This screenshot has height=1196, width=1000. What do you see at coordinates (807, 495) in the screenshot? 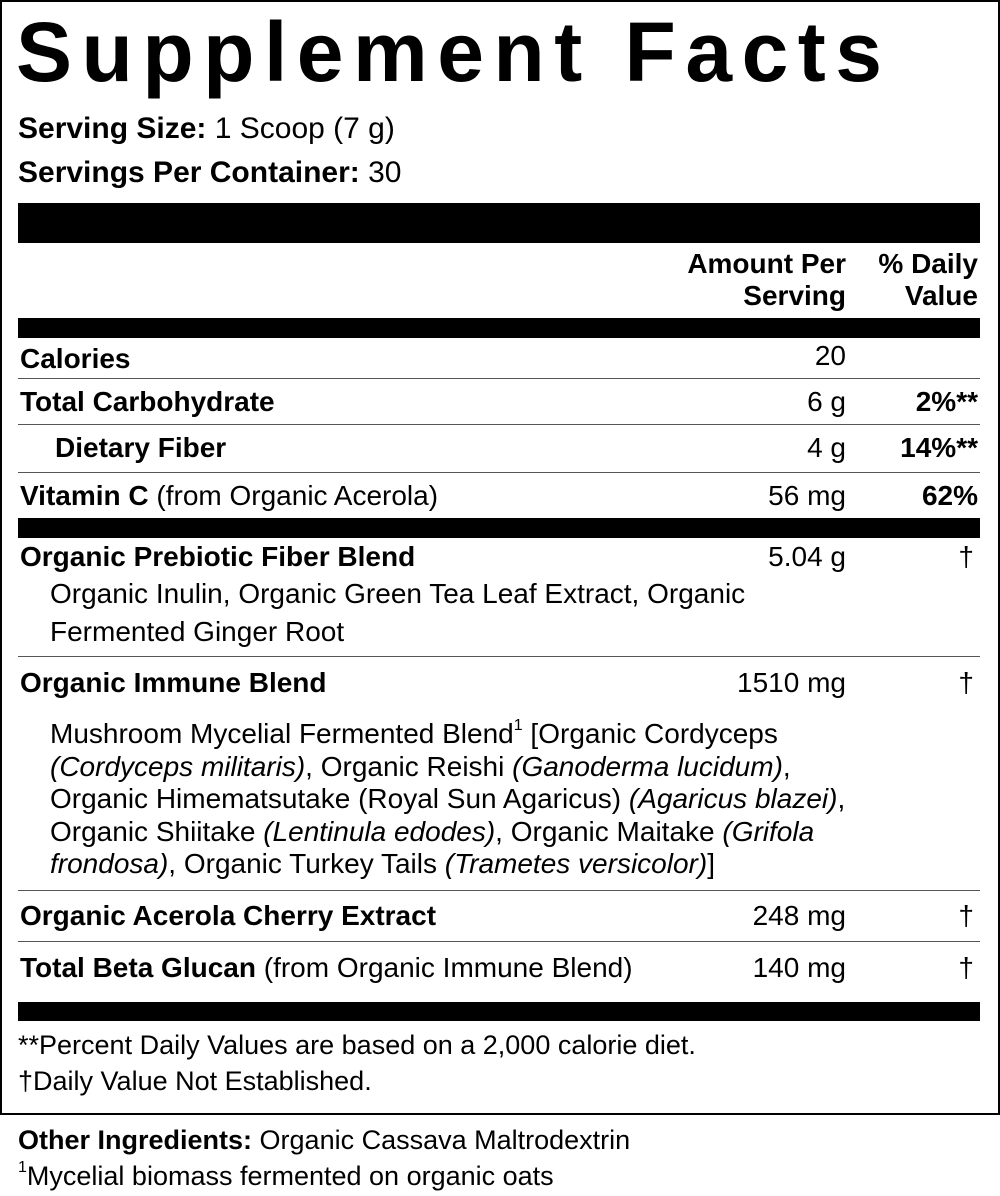
I see `row-amount: 56 mg` at bounding box center [807, 495].